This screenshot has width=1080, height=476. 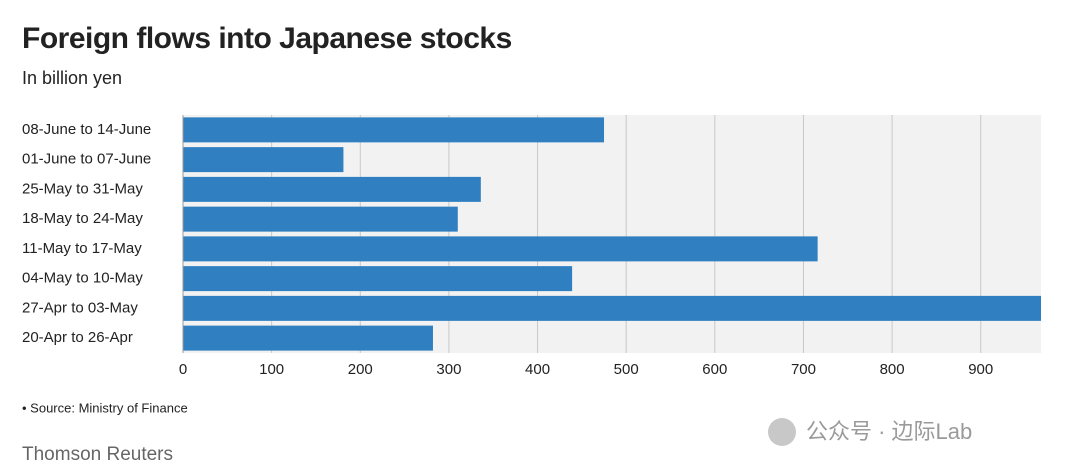 I want to click on watermark: 公众号 · 边际Lab, so click(x=889, y=431).